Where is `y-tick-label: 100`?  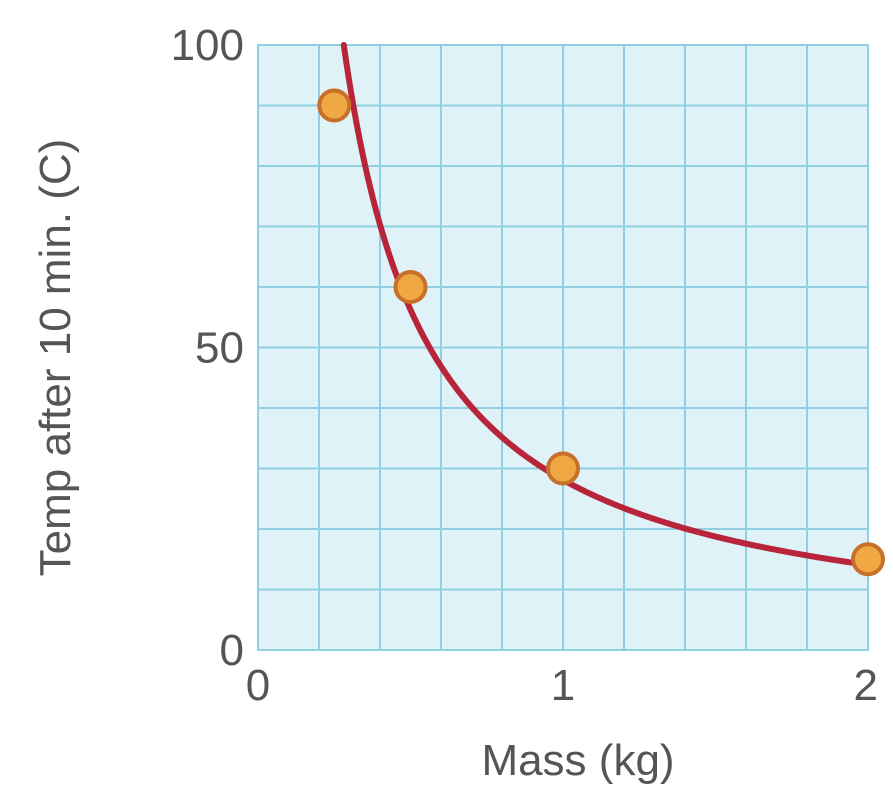
y-tick-label: 100 is located at coordinates (207, 45).